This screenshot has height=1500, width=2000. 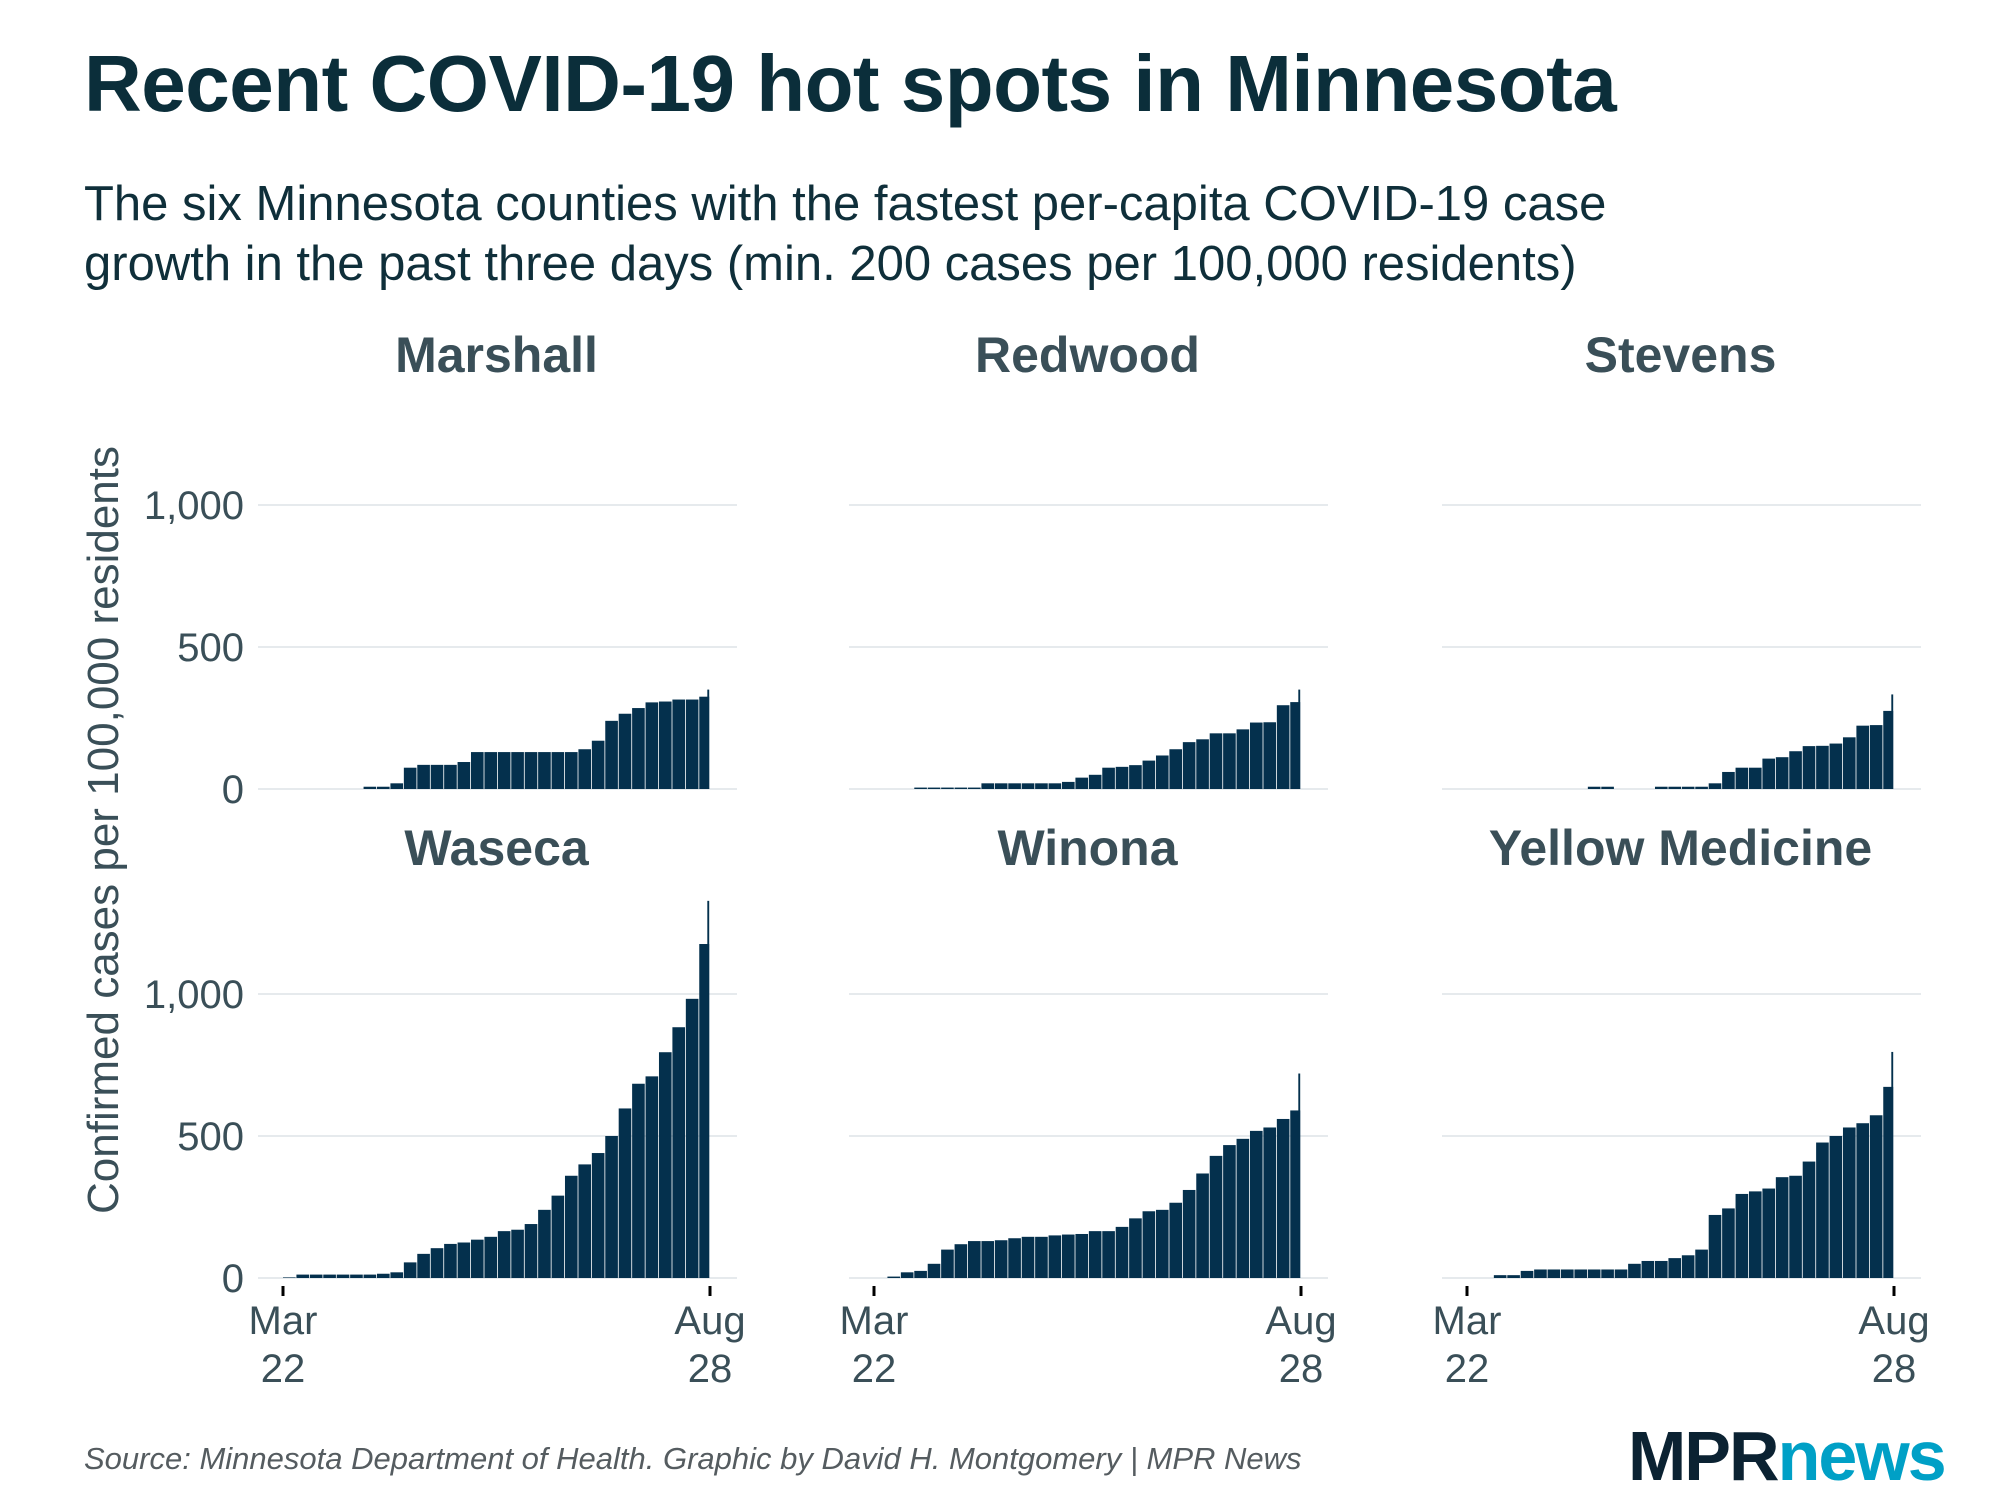 What do you see at coordinates (1681, 355) in the screenshot?
I see `facet-title: Stevens` at bounding box center [1681, 355].